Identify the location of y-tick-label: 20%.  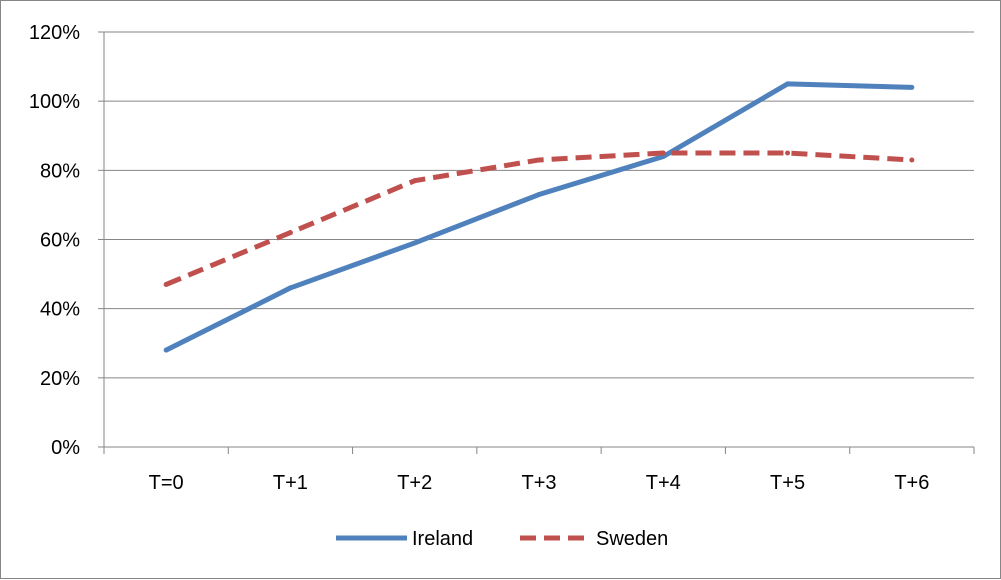
(60, 379).